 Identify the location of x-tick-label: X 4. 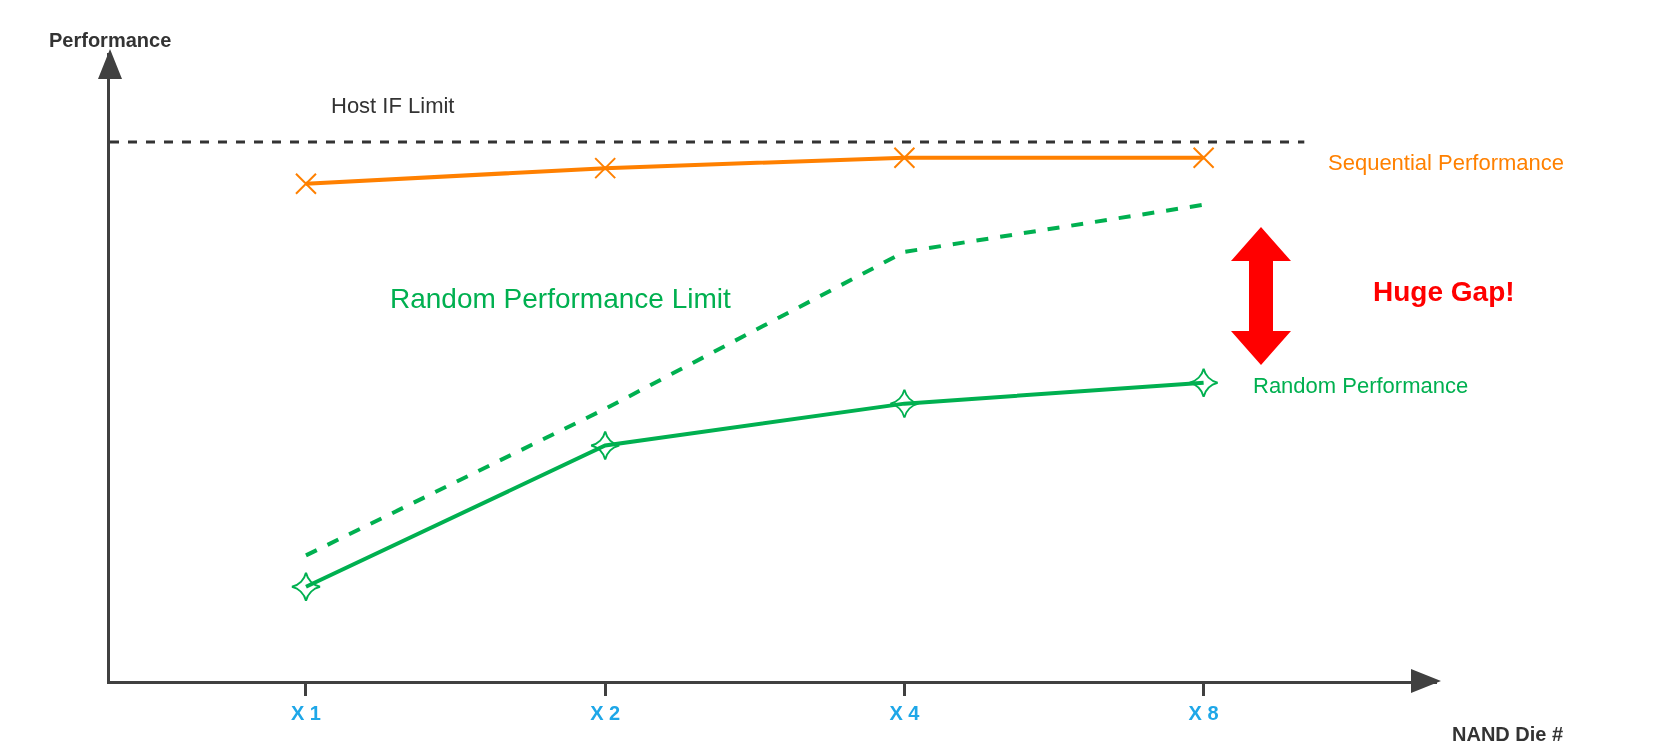
(905, 713).